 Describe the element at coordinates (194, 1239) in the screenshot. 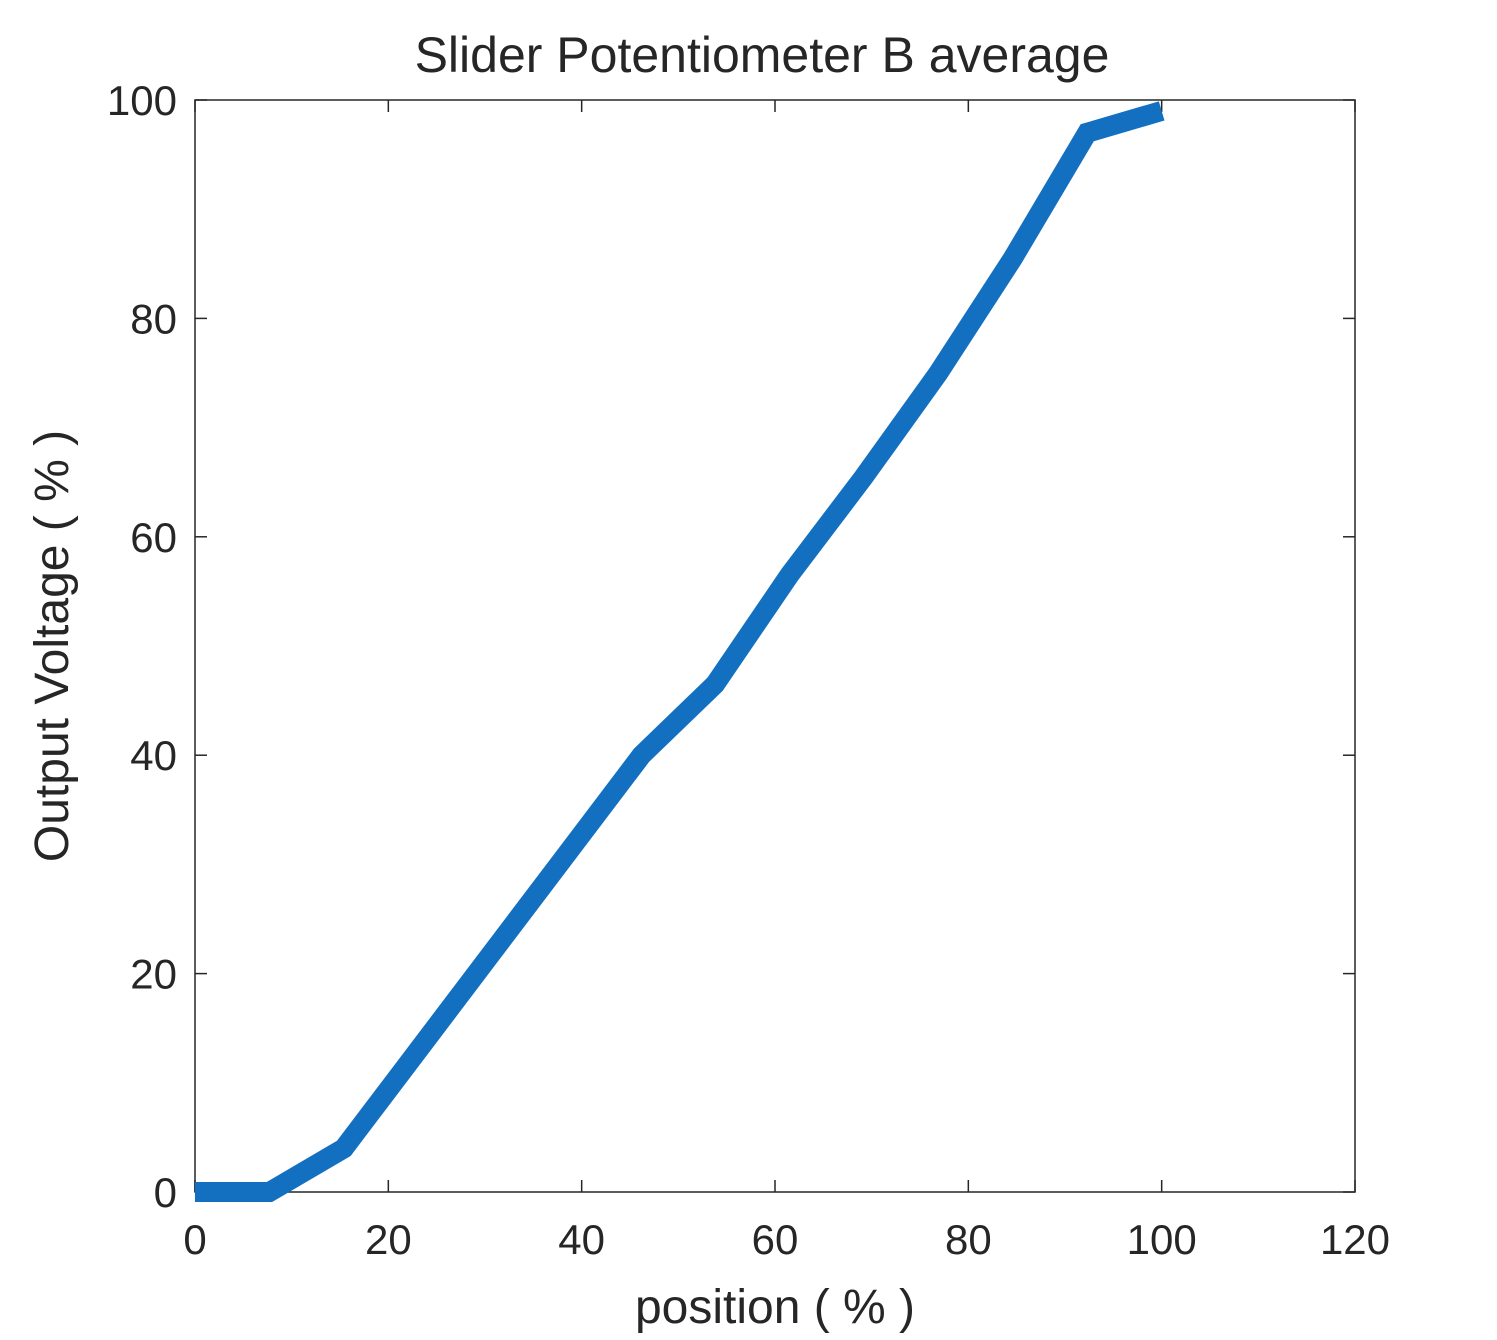

I see `x-tick-label: 0` at that location.